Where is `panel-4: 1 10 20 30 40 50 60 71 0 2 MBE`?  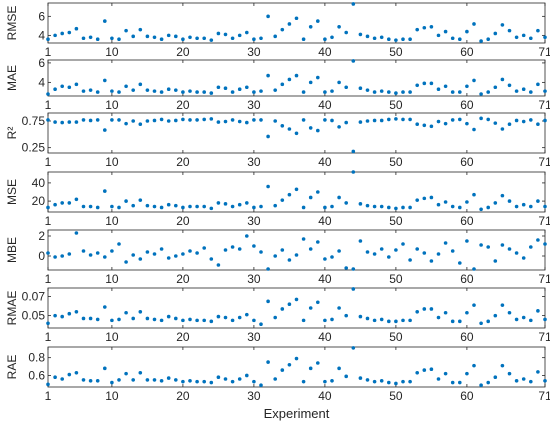 panel-4: 1 10 20 30 40 50 60 71 0 2 MBE is located at coordinates (277, 257).